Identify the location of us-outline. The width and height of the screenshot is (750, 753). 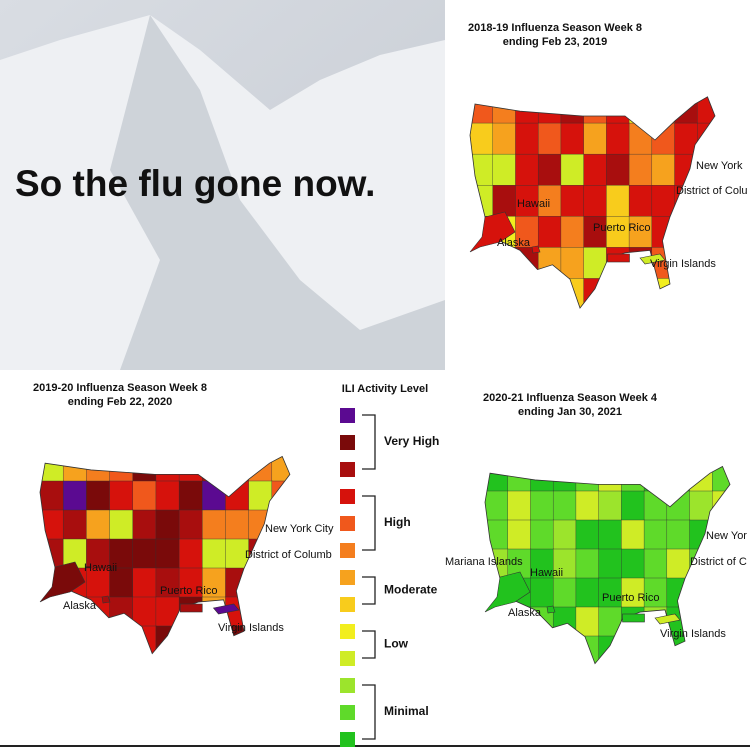
(592, 202).